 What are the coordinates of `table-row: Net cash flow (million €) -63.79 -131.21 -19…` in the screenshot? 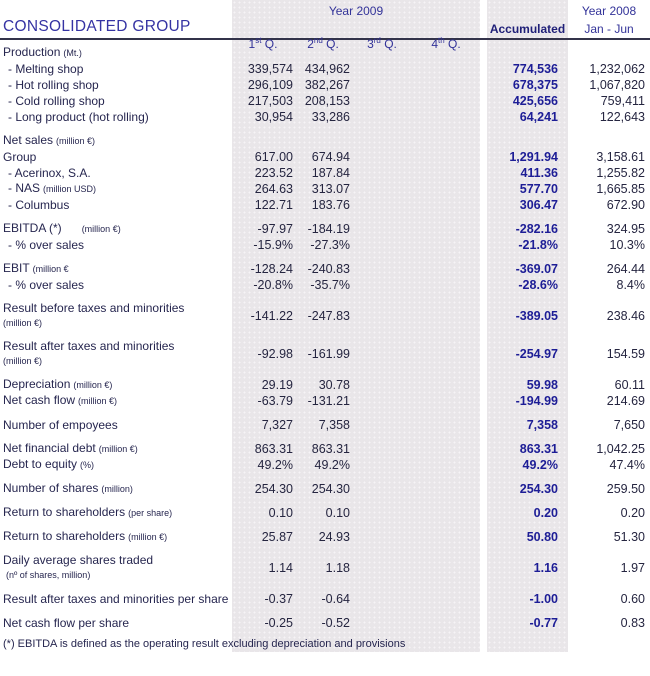 It's located at (325, 401).